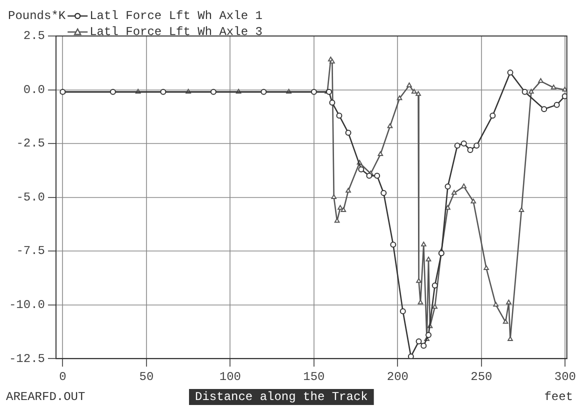 The width and height of the screenshot is (579, 407). What do you see at coordinates (37, 16) in the screenshot?
I see `y-axis-title: Pounds*K` at bounding box center [37, 16].